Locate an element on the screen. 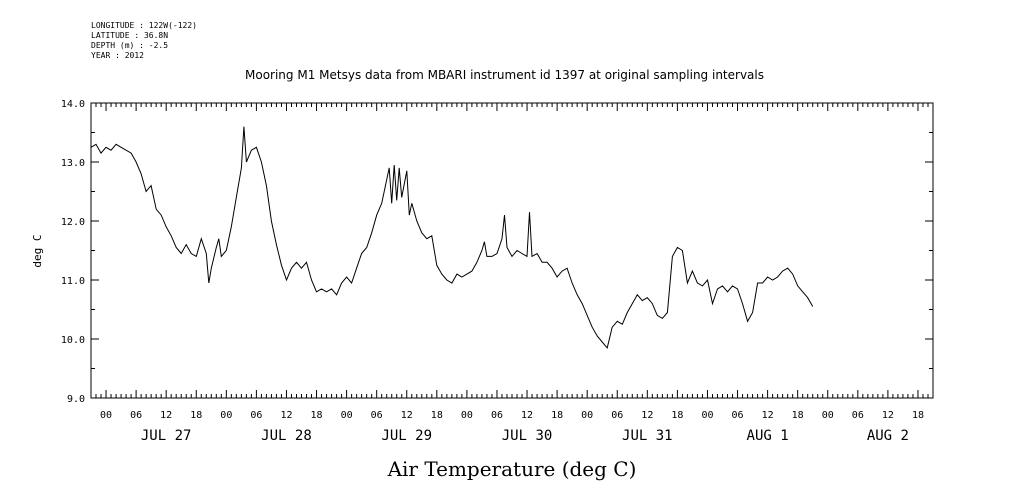  latitude-text: LATITUDE : 36.8N is located at coordinates (130, 35).